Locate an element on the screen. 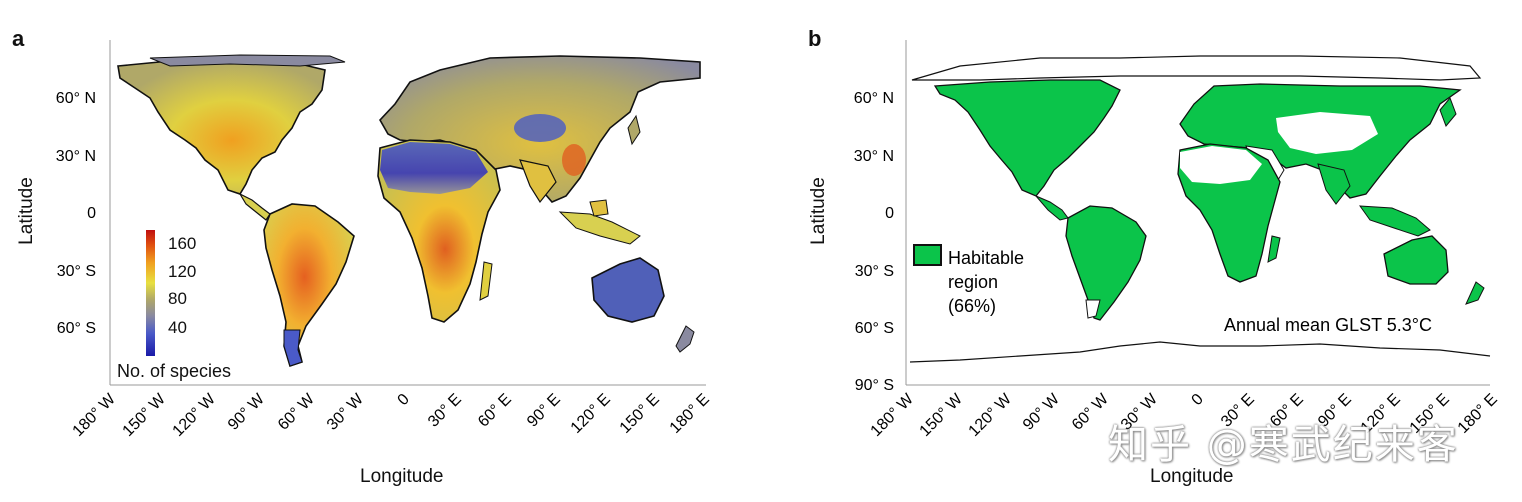 The image size is (1522, 502). patagonia-b is located at coordinates (1093, 309).